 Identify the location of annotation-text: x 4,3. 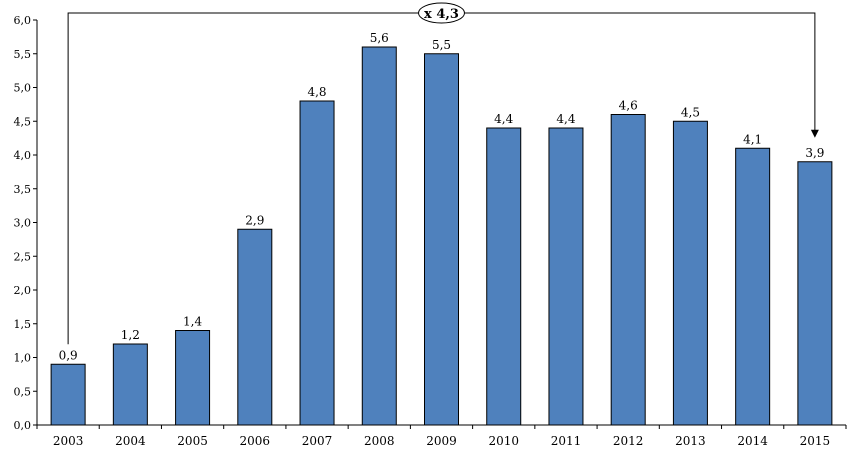
(441, 14).